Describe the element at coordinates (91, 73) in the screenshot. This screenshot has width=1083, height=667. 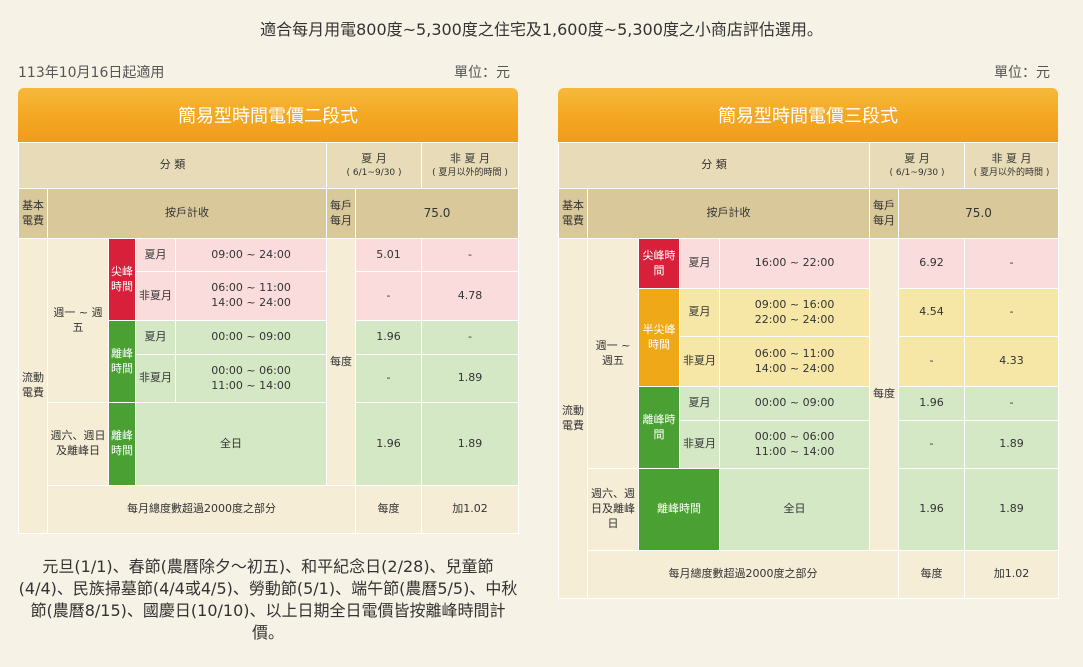
I see `effective-date: 113年10月16日起適用` at that location.